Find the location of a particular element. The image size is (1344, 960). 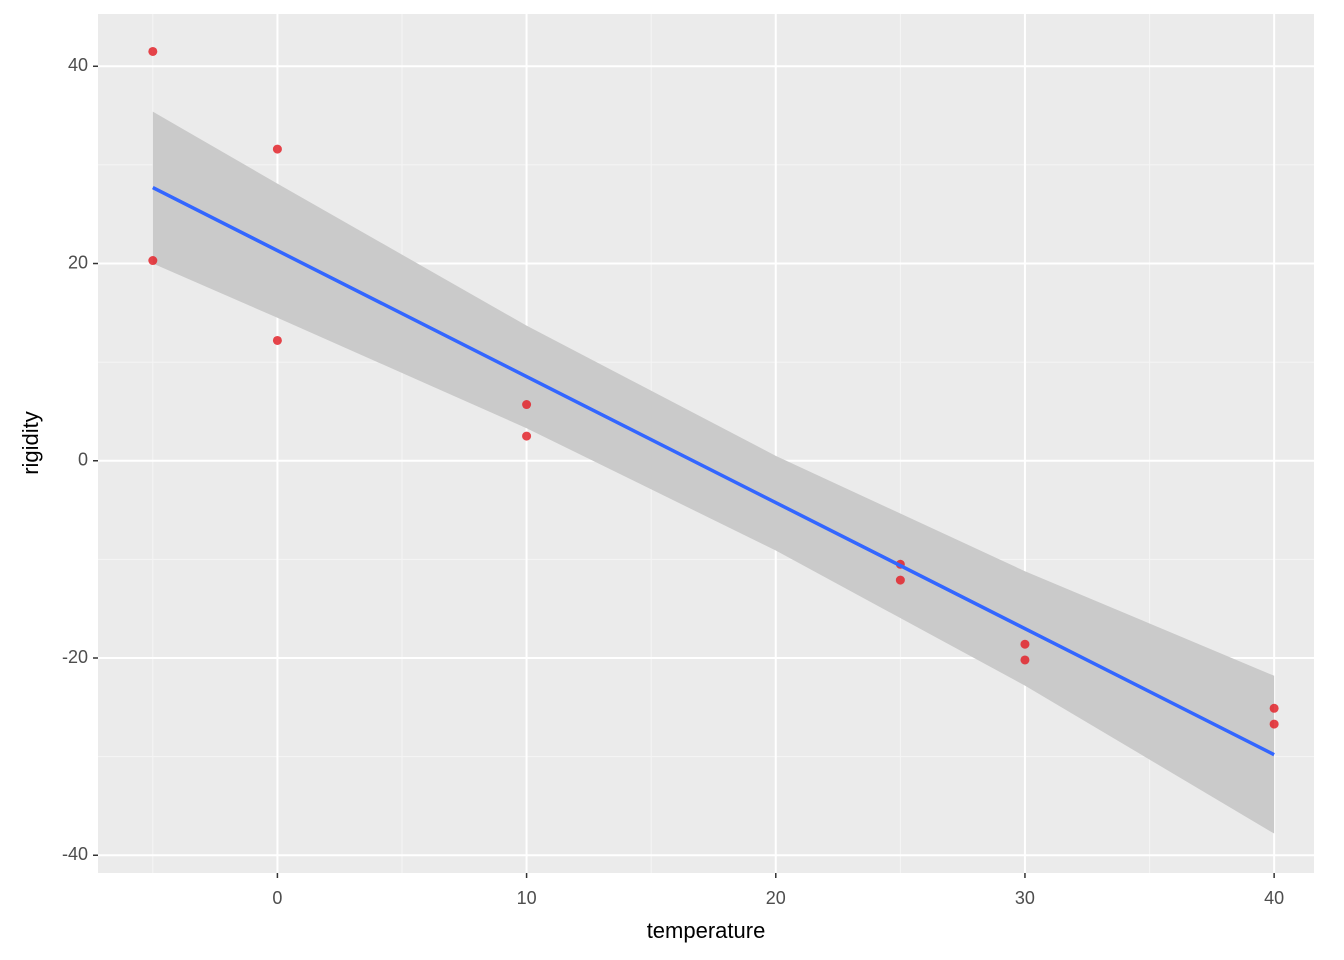

y-tick-label: 0 is located at coordinates (83, 460).